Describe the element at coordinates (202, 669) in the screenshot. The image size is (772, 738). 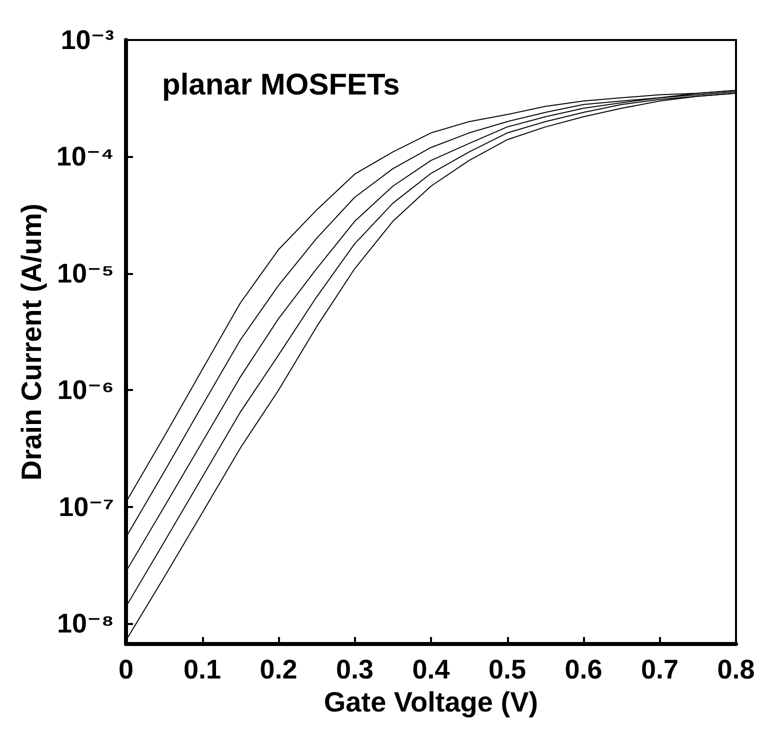
I see `x-tick-label: 0.1` at that location.